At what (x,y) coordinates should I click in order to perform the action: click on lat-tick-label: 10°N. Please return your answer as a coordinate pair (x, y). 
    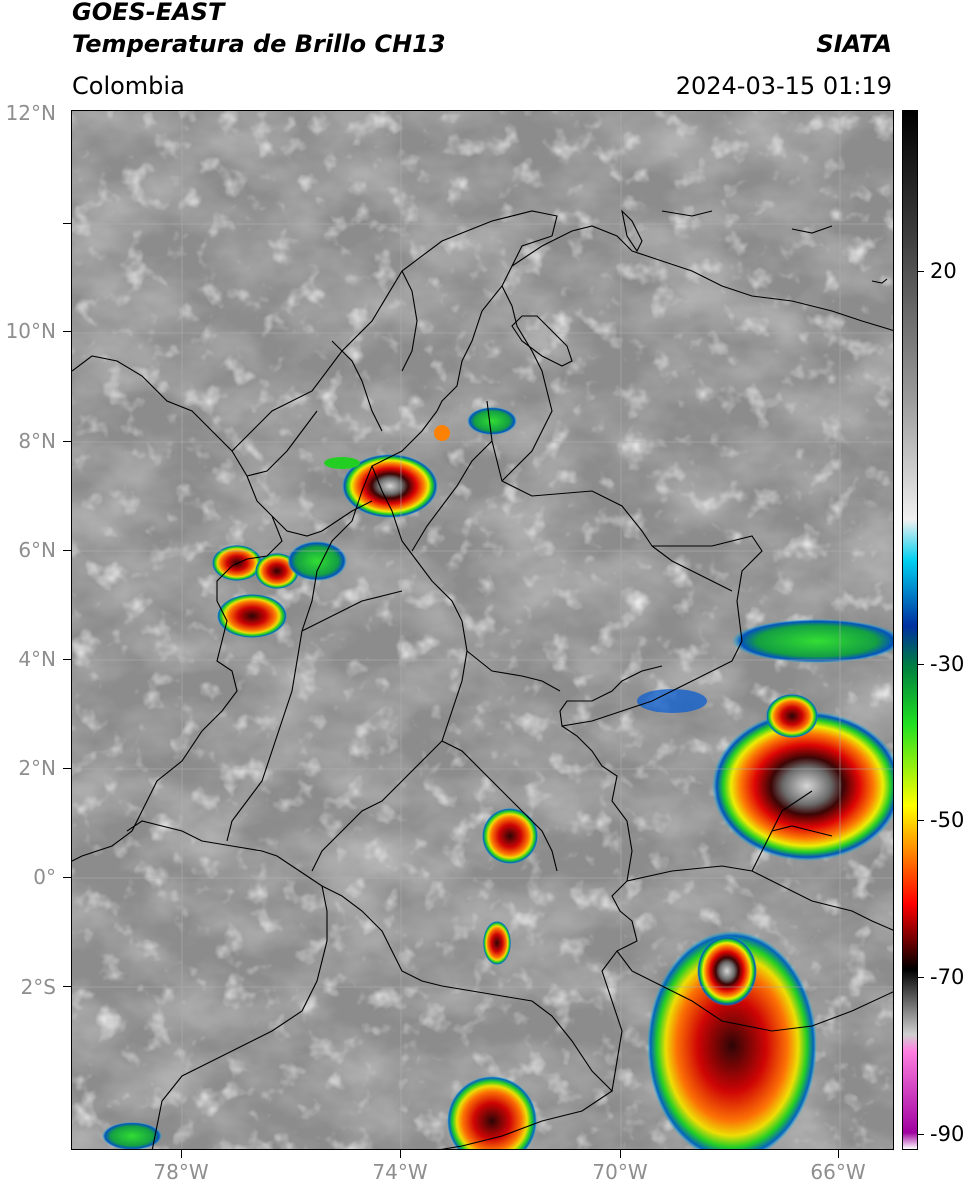
    Looking at the image, I should click on (30, 331).